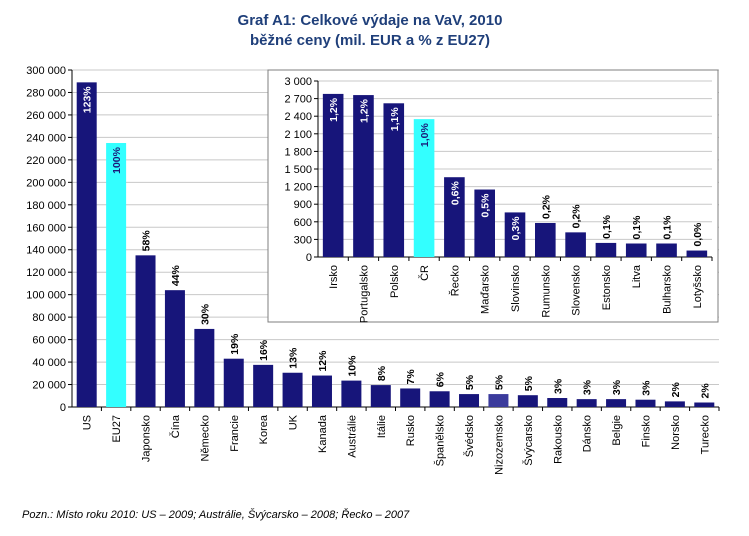 The width and height of the screenshot is (749, 536). I want to click on main-value-label: 6%, so click(441, 379).